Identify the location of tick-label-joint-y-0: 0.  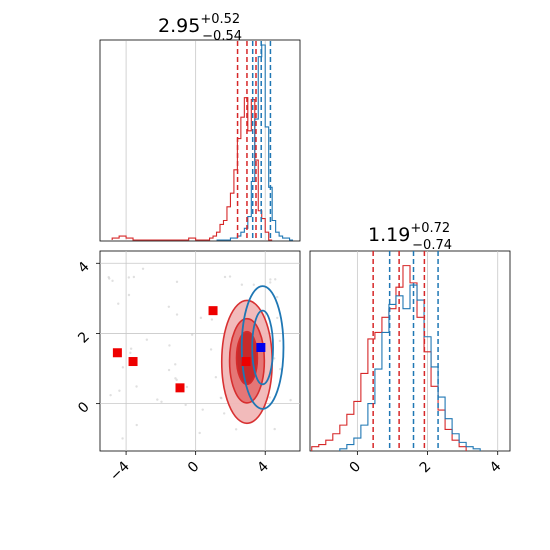
(84, 408).